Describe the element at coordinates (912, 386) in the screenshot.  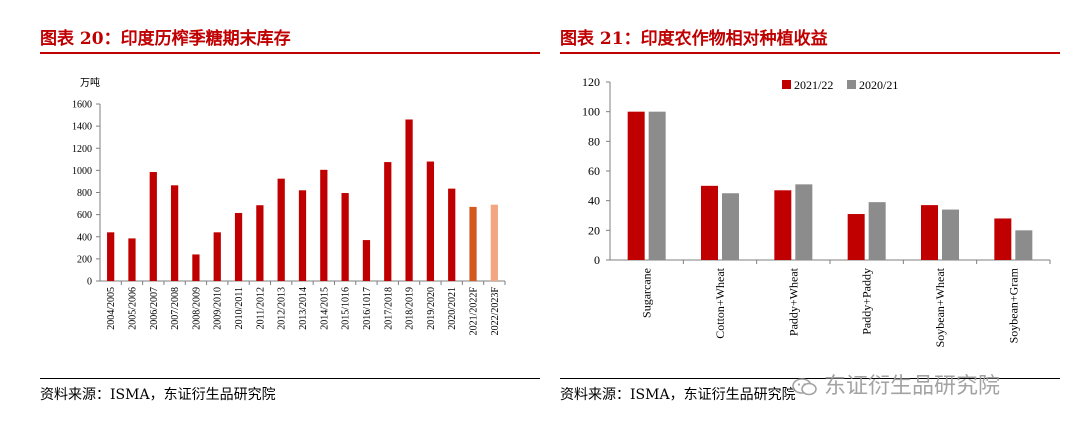
I see `watermark-text: 东证衍生品研究院` at that location.